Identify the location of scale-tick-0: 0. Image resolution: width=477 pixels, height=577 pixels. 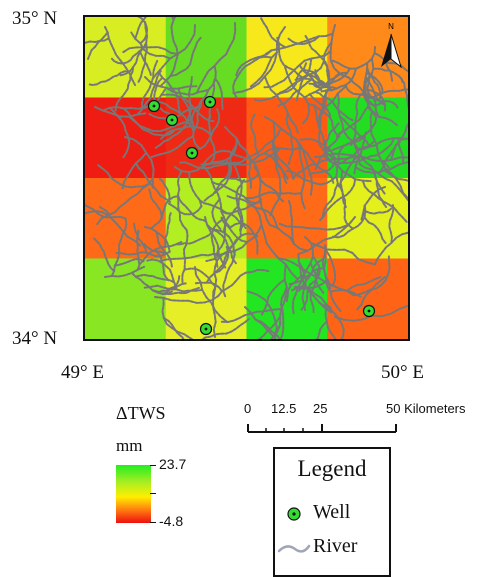
(248, 408).